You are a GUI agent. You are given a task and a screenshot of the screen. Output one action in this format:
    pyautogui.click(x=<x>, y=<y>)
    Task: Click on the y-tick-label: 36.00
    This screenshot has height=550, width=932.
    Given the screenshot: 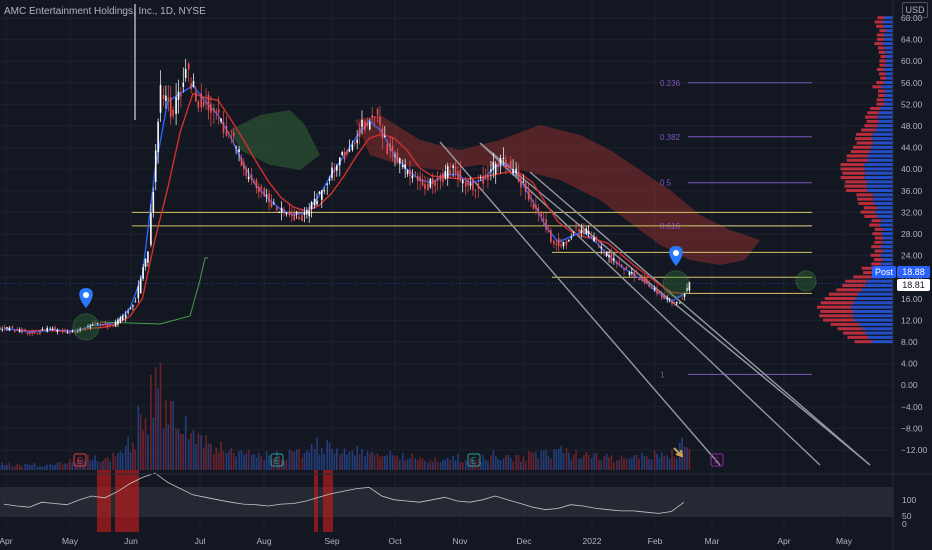 What is the action you would take?
    pyautogui.click(x=912, y=191)
    